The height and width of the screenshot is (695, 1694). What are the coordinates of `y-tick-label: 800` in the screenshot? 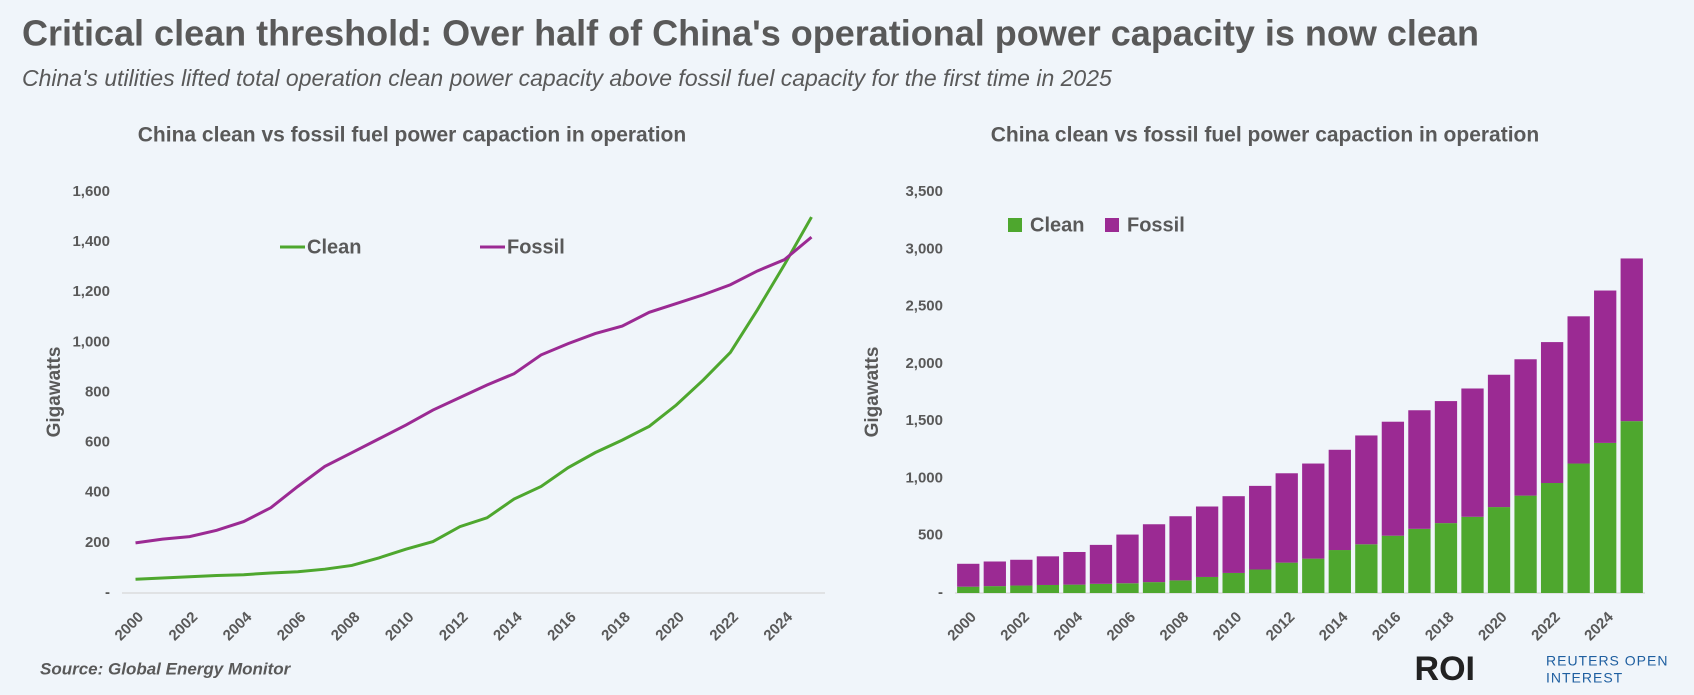 It's located at (97, 391).